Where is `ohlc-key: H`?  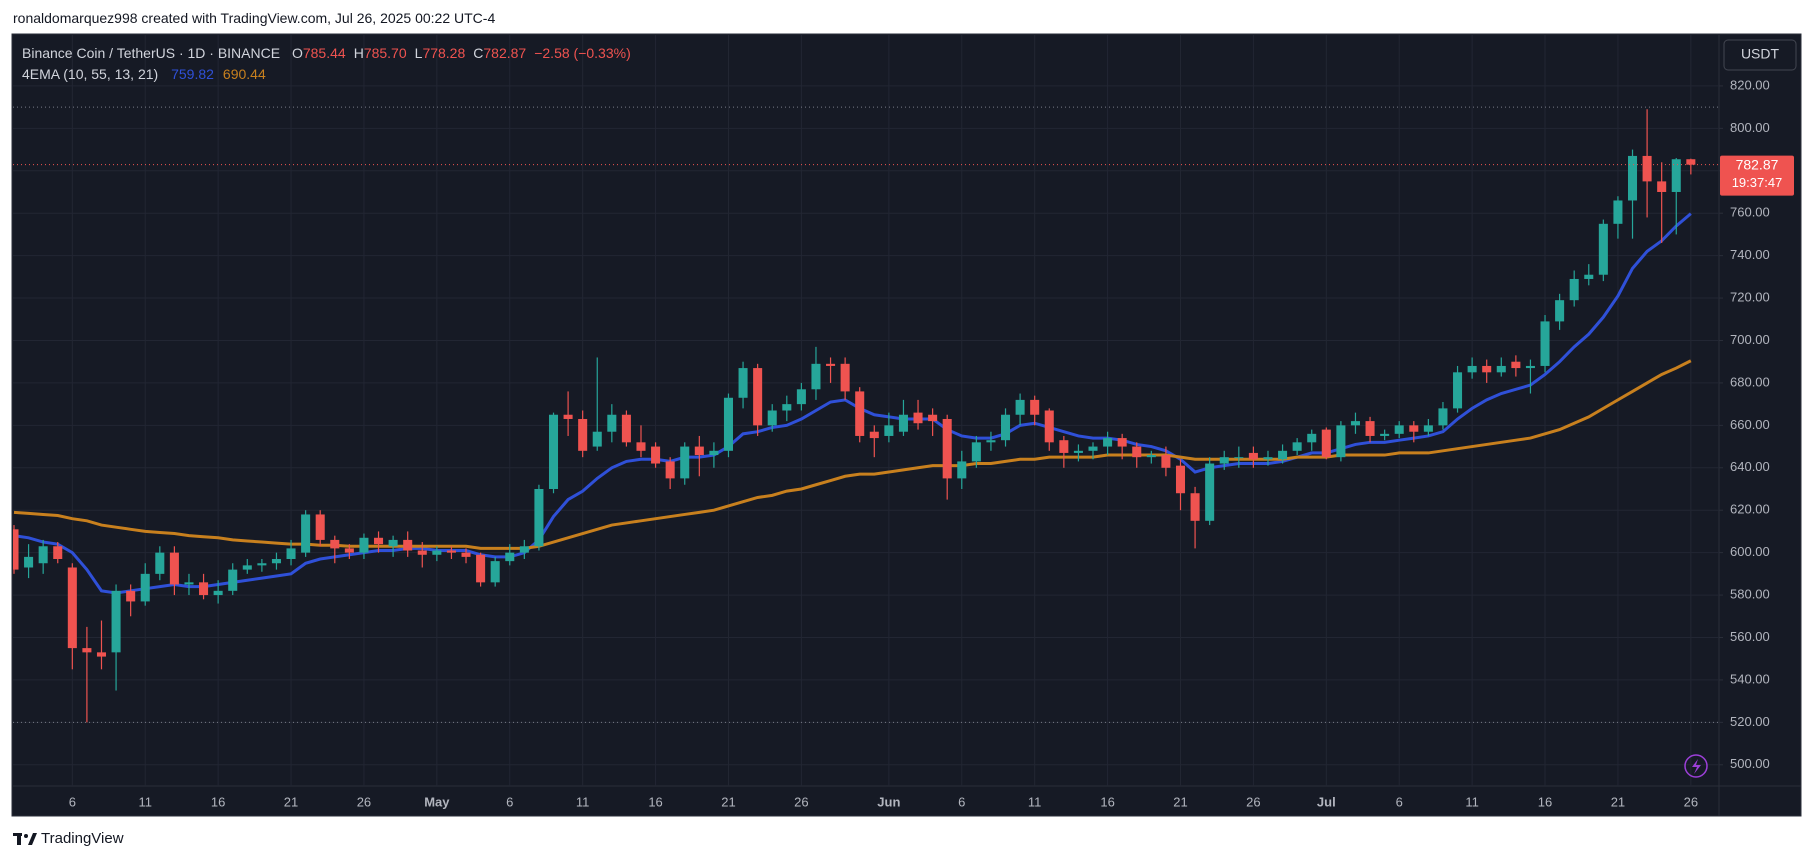
ohlc-key: H is located at coordinates (358, 53).